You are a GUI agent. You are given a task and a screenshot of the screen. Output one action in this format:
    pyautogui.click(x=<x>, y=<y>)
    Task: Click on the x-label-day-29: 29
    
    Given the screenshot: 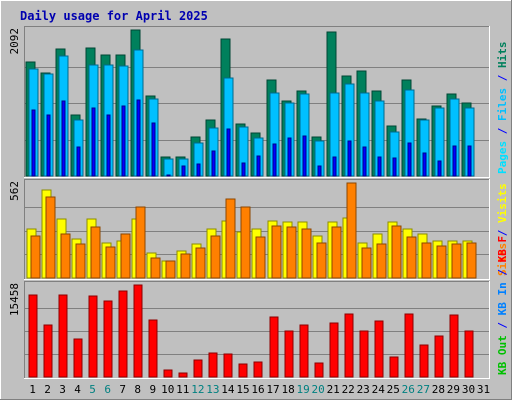 What is the action you would take?
    pyautogui.click(x=453, y=389)
    